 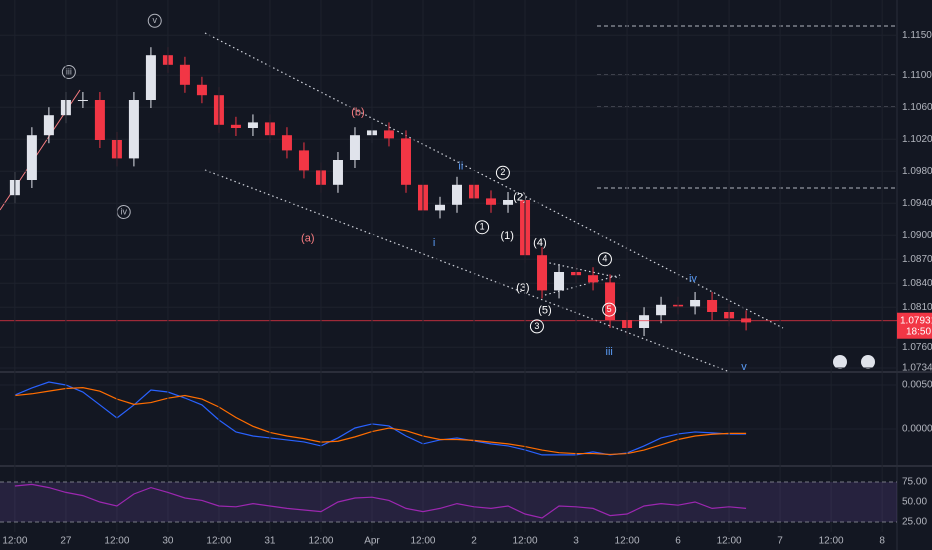 I want to click on wave-label: 4, so click(x=604, y=259).